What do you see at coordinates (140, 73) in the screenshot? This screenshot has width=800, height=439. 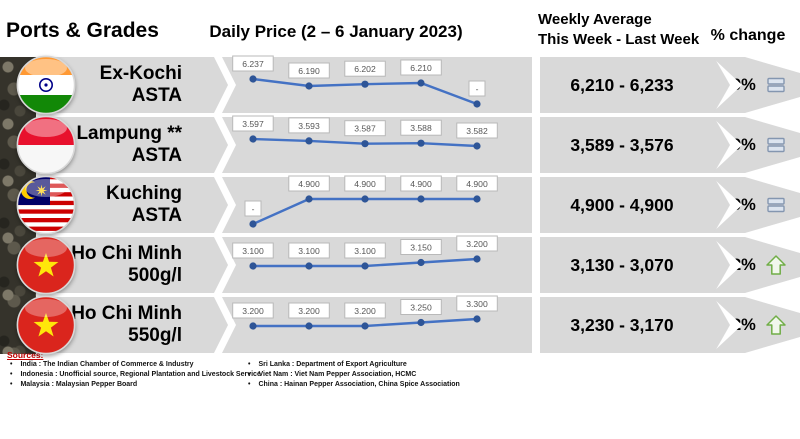 I see `port-name: Ex-Kochi` at bounding box center [140, 73].